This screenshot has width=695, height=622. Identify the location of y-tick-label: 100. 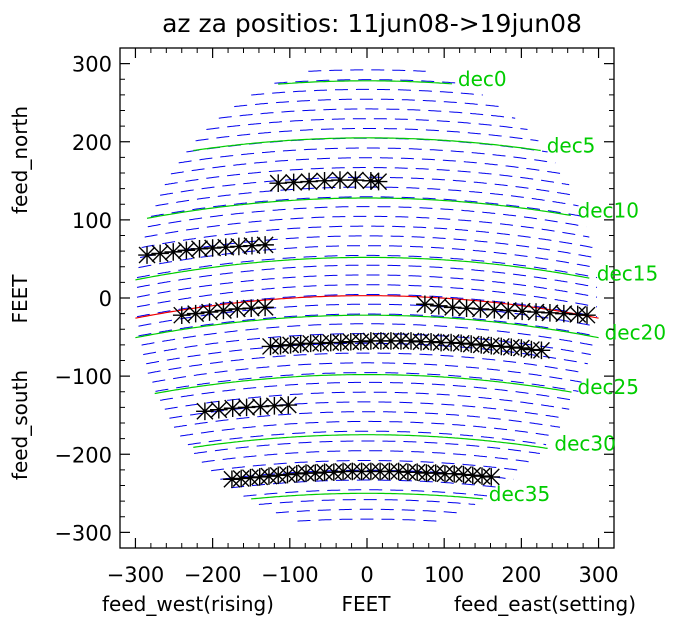
(92, 221).